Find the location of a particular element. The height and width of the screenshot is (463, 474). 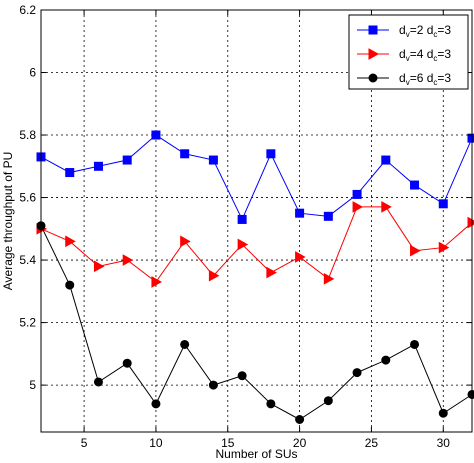

legend-entry: dv=4 dc=3 is located at coordinates (404, 55).